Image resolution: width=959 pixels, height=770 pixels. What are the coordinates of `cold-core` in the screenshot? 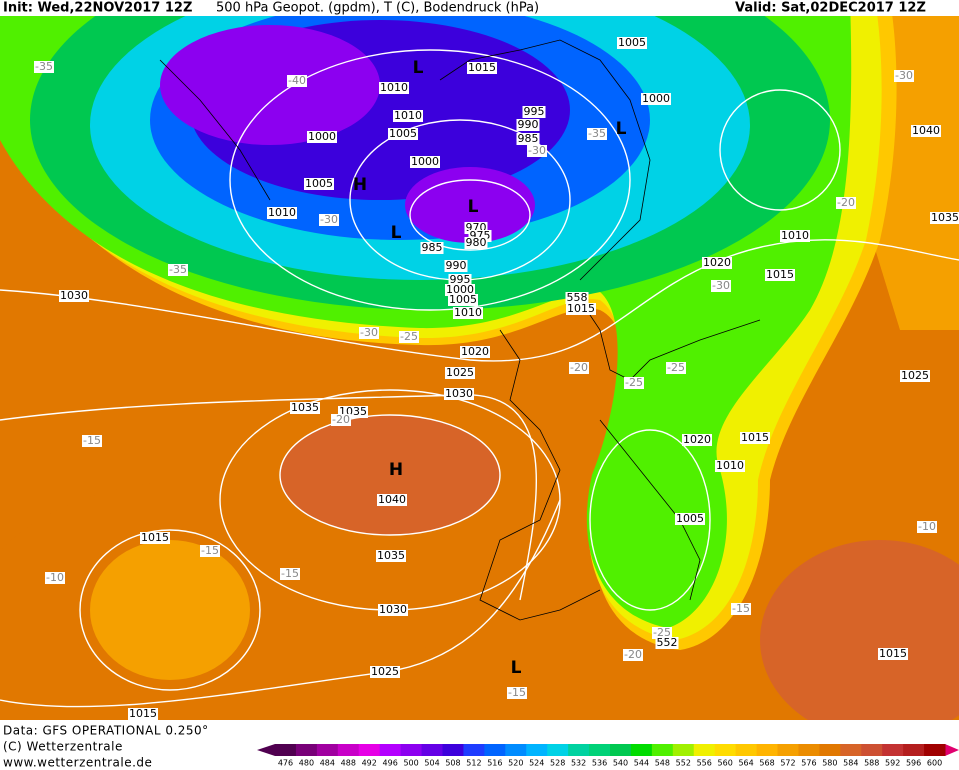 It's located at (270, 85).